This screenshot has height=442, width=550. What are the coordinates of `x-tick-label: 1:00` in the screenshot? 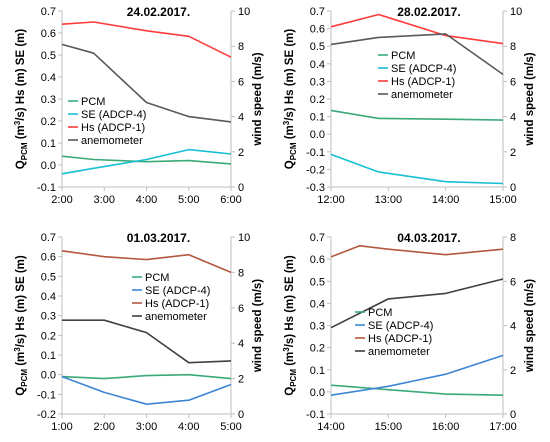 It's located at (61, 427).